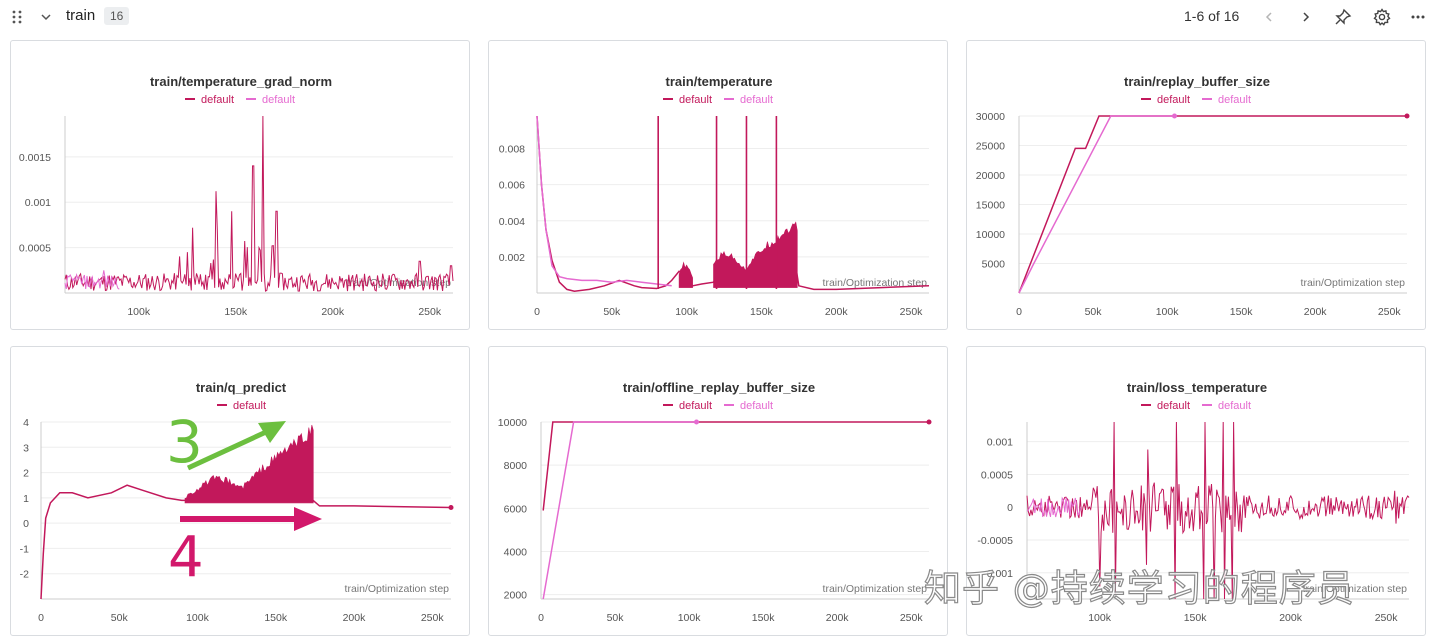  I want to click on section-count-badge: 16, so click(117, 16).